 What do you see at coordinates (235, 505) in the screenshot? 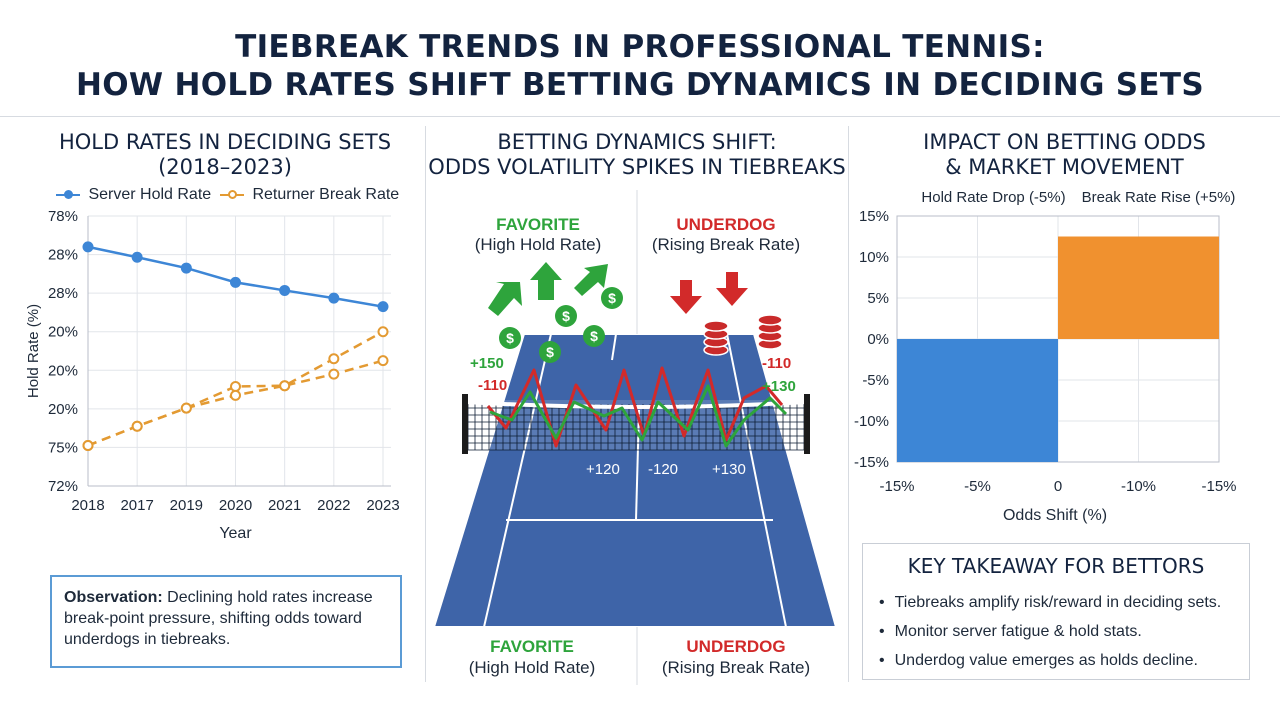
I see `x-tick-label: 2020` at bounding box center [235, 505].